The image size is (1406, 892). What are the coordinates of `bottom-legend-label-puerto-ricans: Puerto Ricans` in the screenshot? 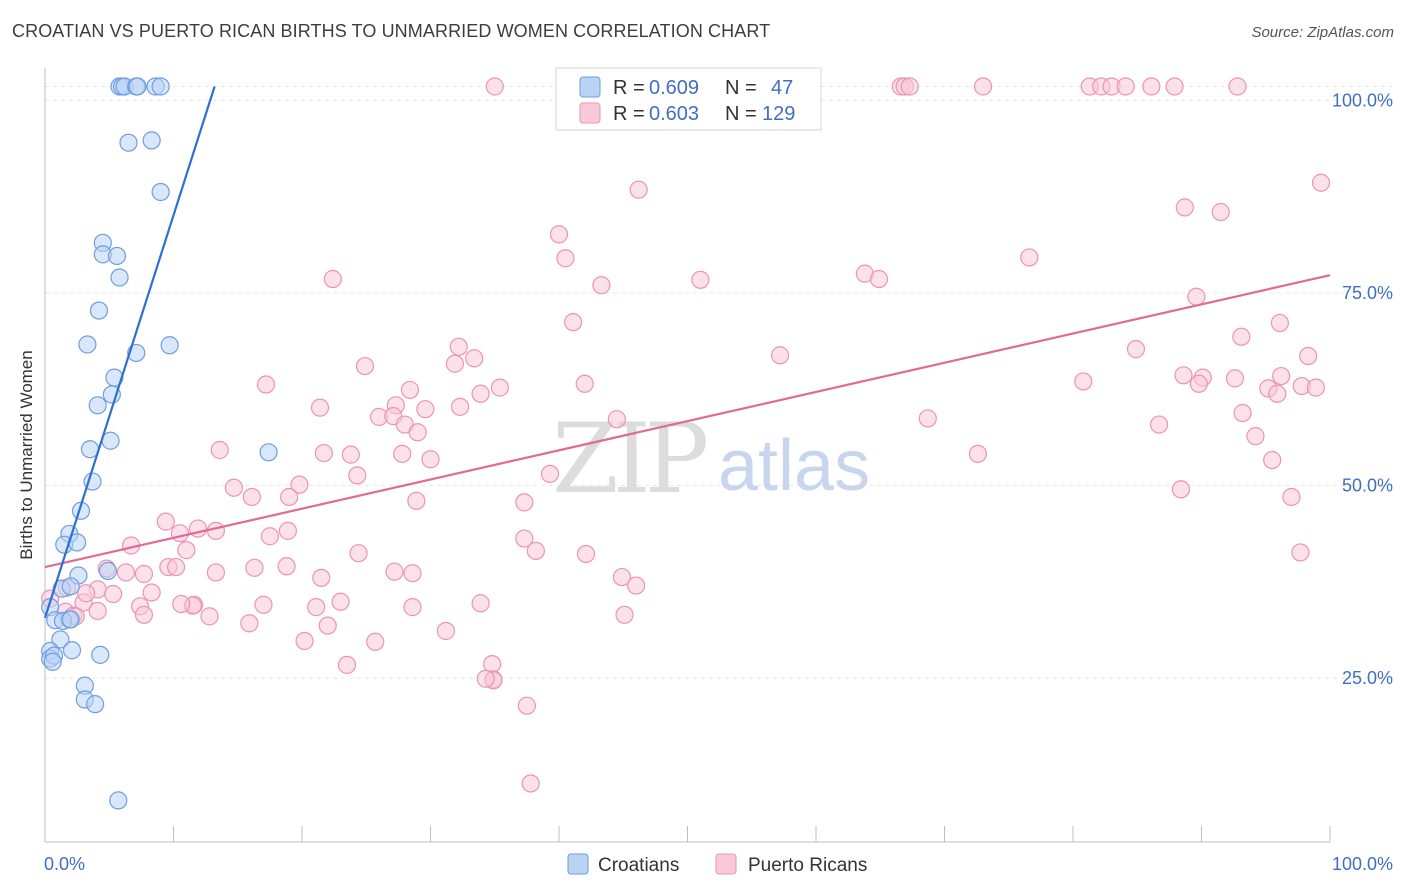 It's located at (807, 865).